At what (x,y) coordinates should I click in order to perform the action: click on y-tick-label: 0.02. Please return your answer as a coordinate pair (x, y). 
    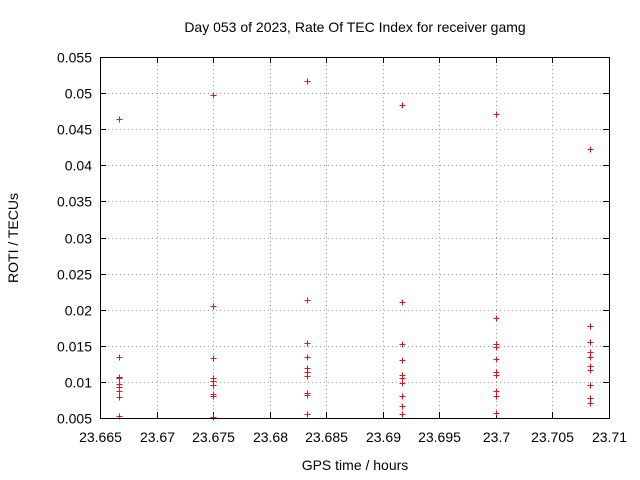
    Looking at the image, I should click on (78, 311).